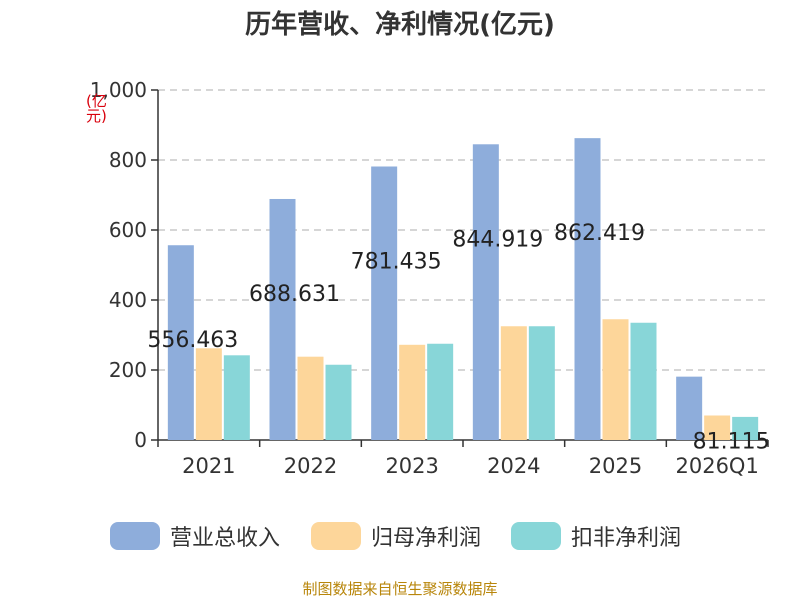  Describe the element at coordinates (411, 466) in the screenshot. I see `x-tick-label: 2023` at that location.